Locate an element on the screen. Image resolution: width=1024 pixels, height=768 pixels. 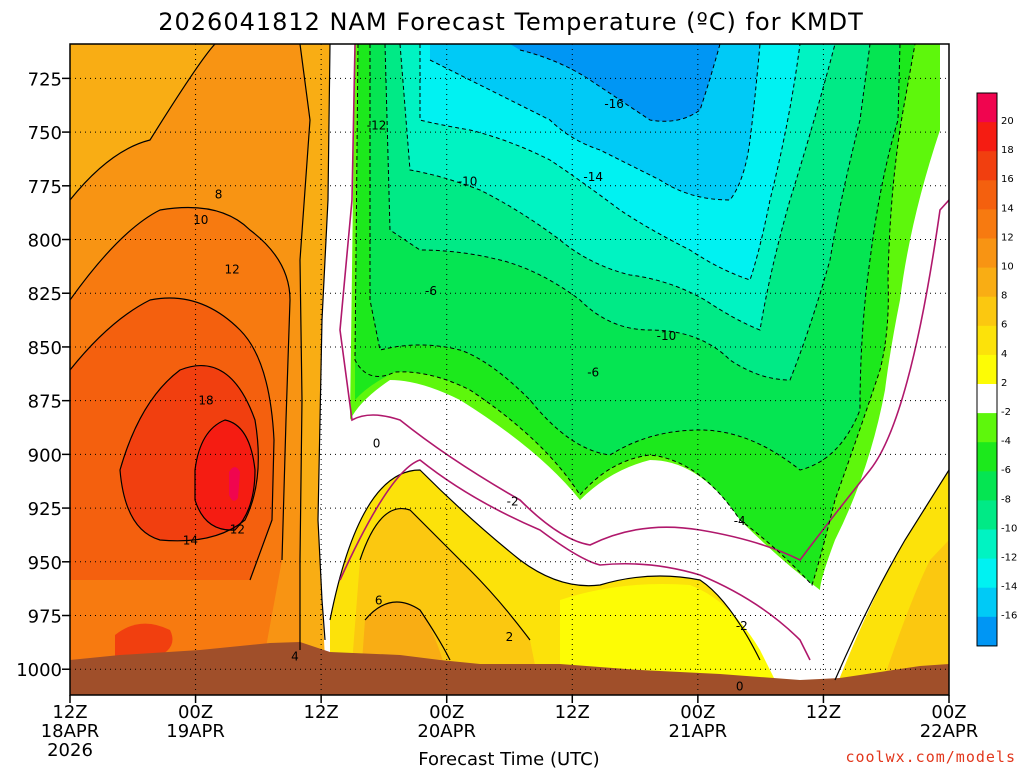
colorbar-label: -12 is located at coordinates (1009, 558).